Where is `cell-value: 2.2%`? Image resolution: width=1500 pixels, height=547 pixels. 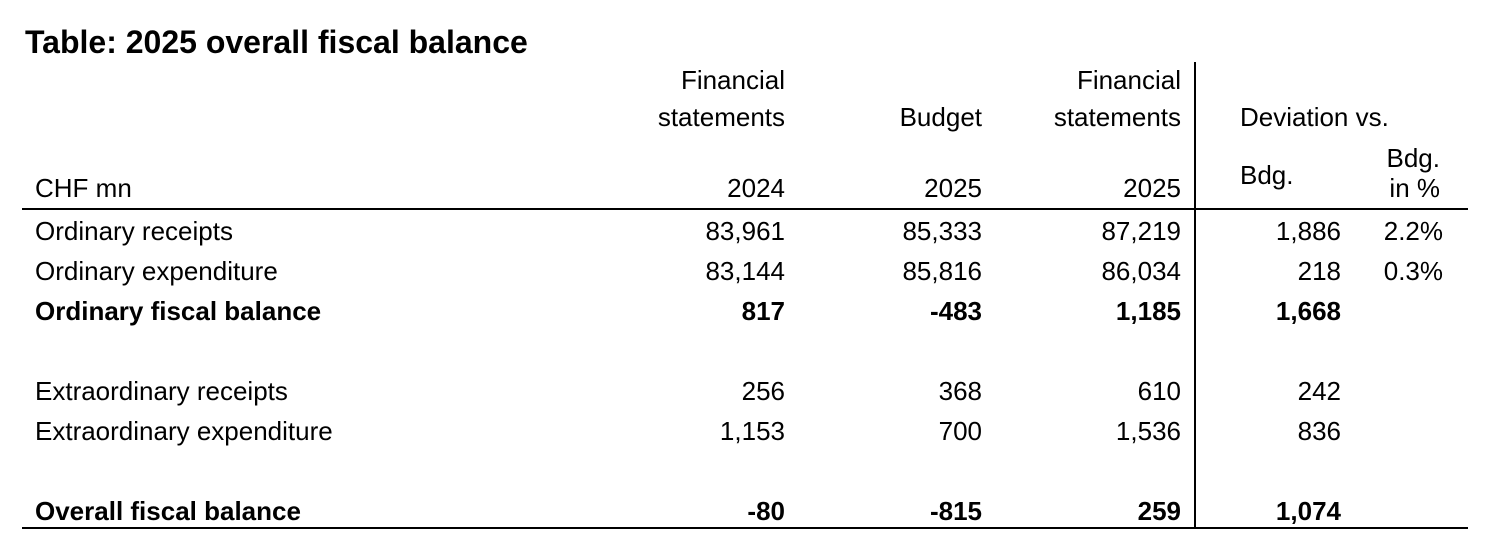 cell-value: 2.2% is located at coordinates (1413, 231).